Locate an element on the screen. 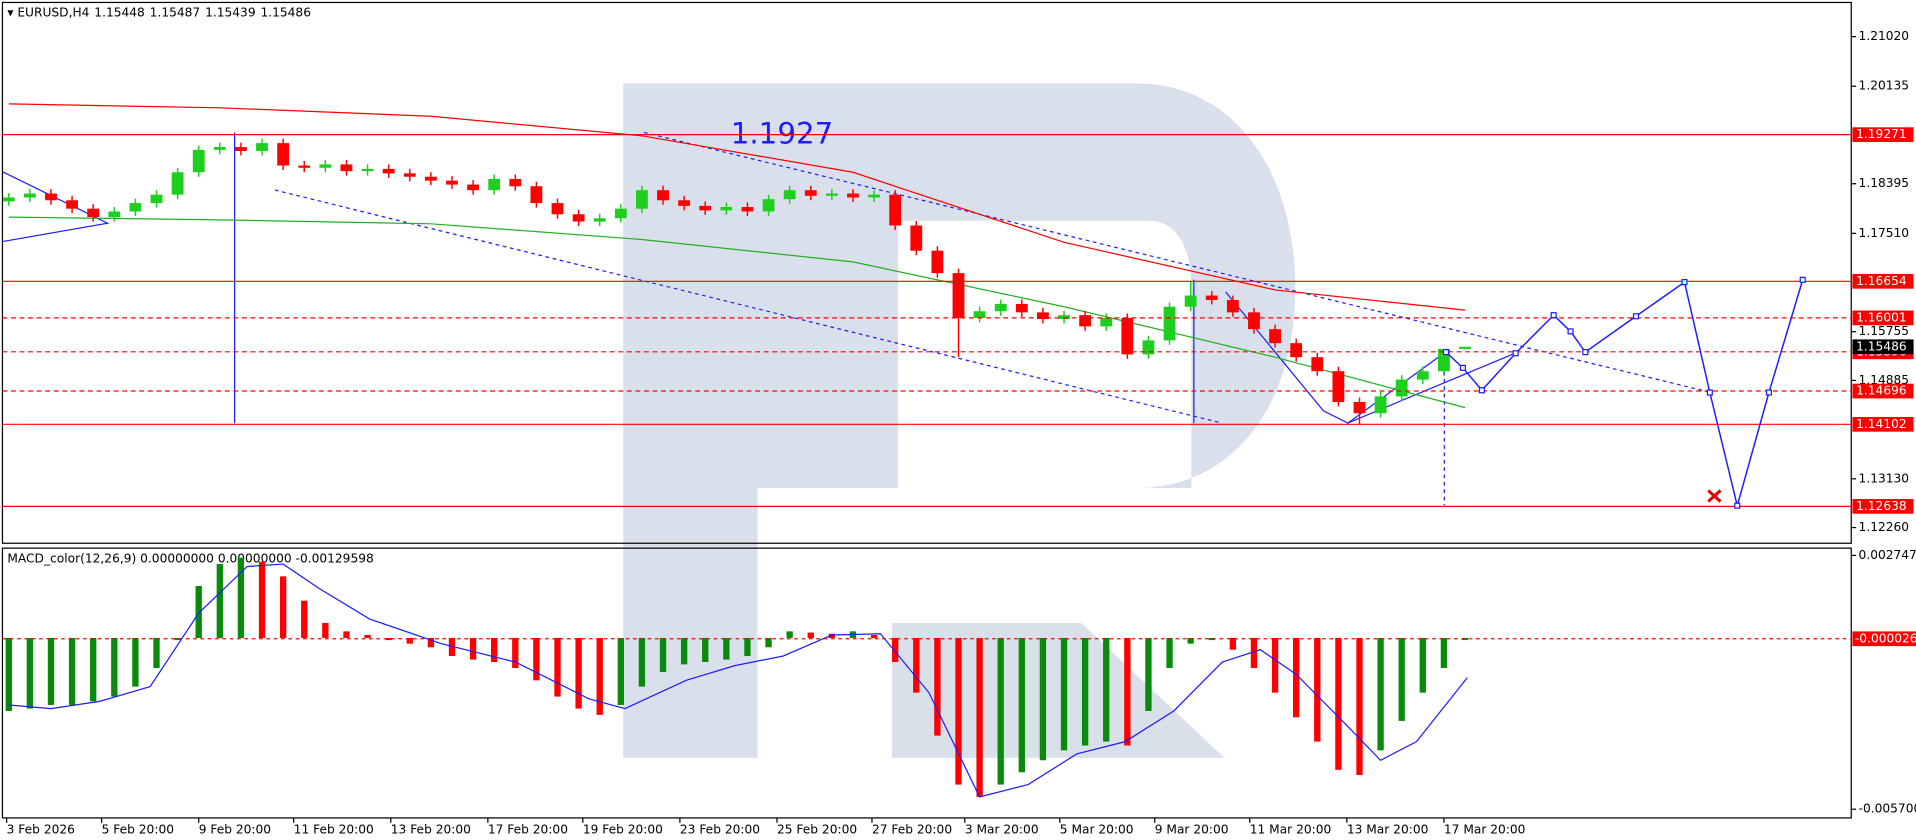 The width and height of the screenshot is (1916, 840). y-tick-label: 1.17510 is located at coordinates (1884, 233).